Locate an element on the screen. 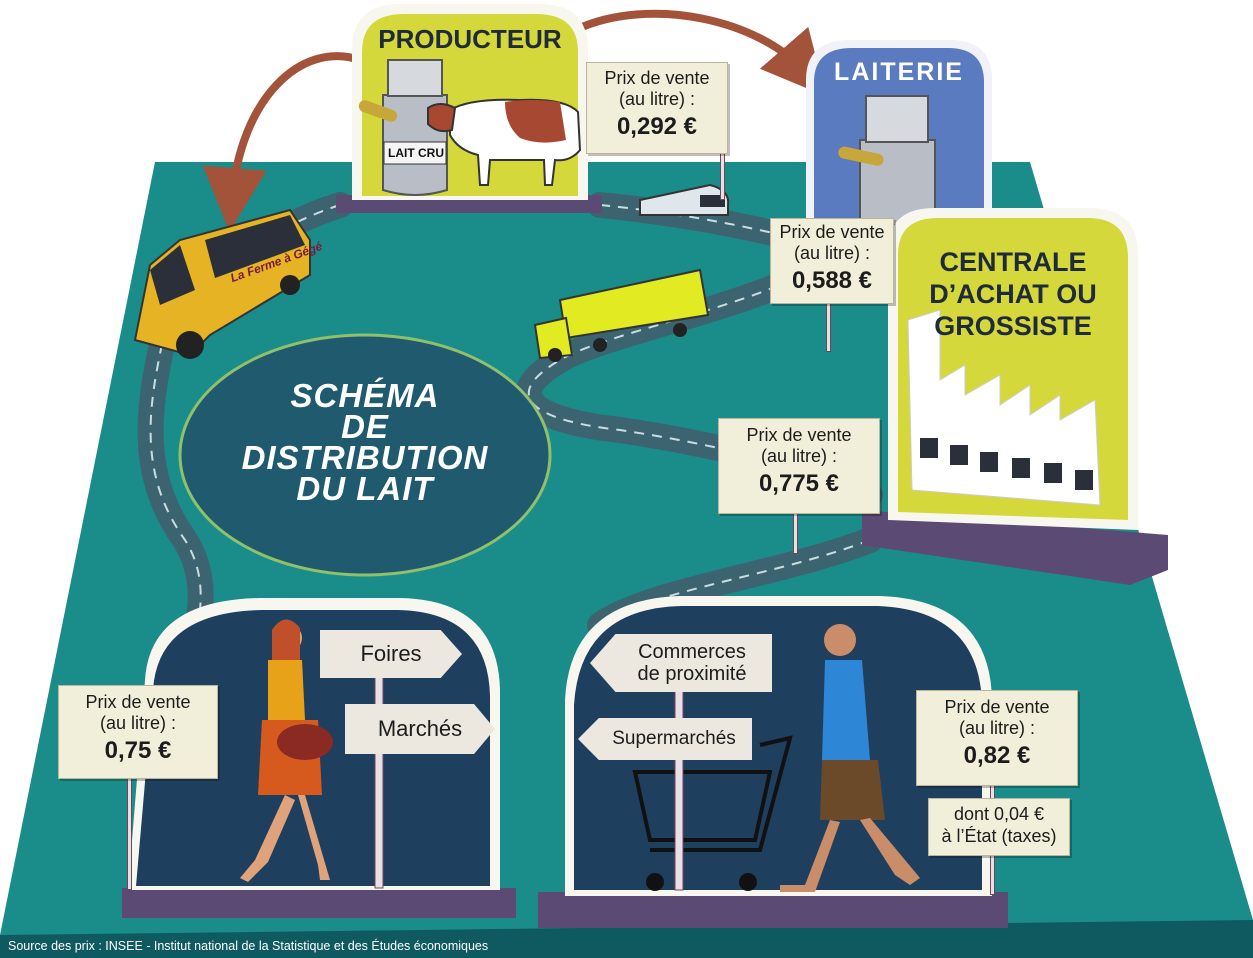  man-shopper-icon is located at coordinates (850, 758).